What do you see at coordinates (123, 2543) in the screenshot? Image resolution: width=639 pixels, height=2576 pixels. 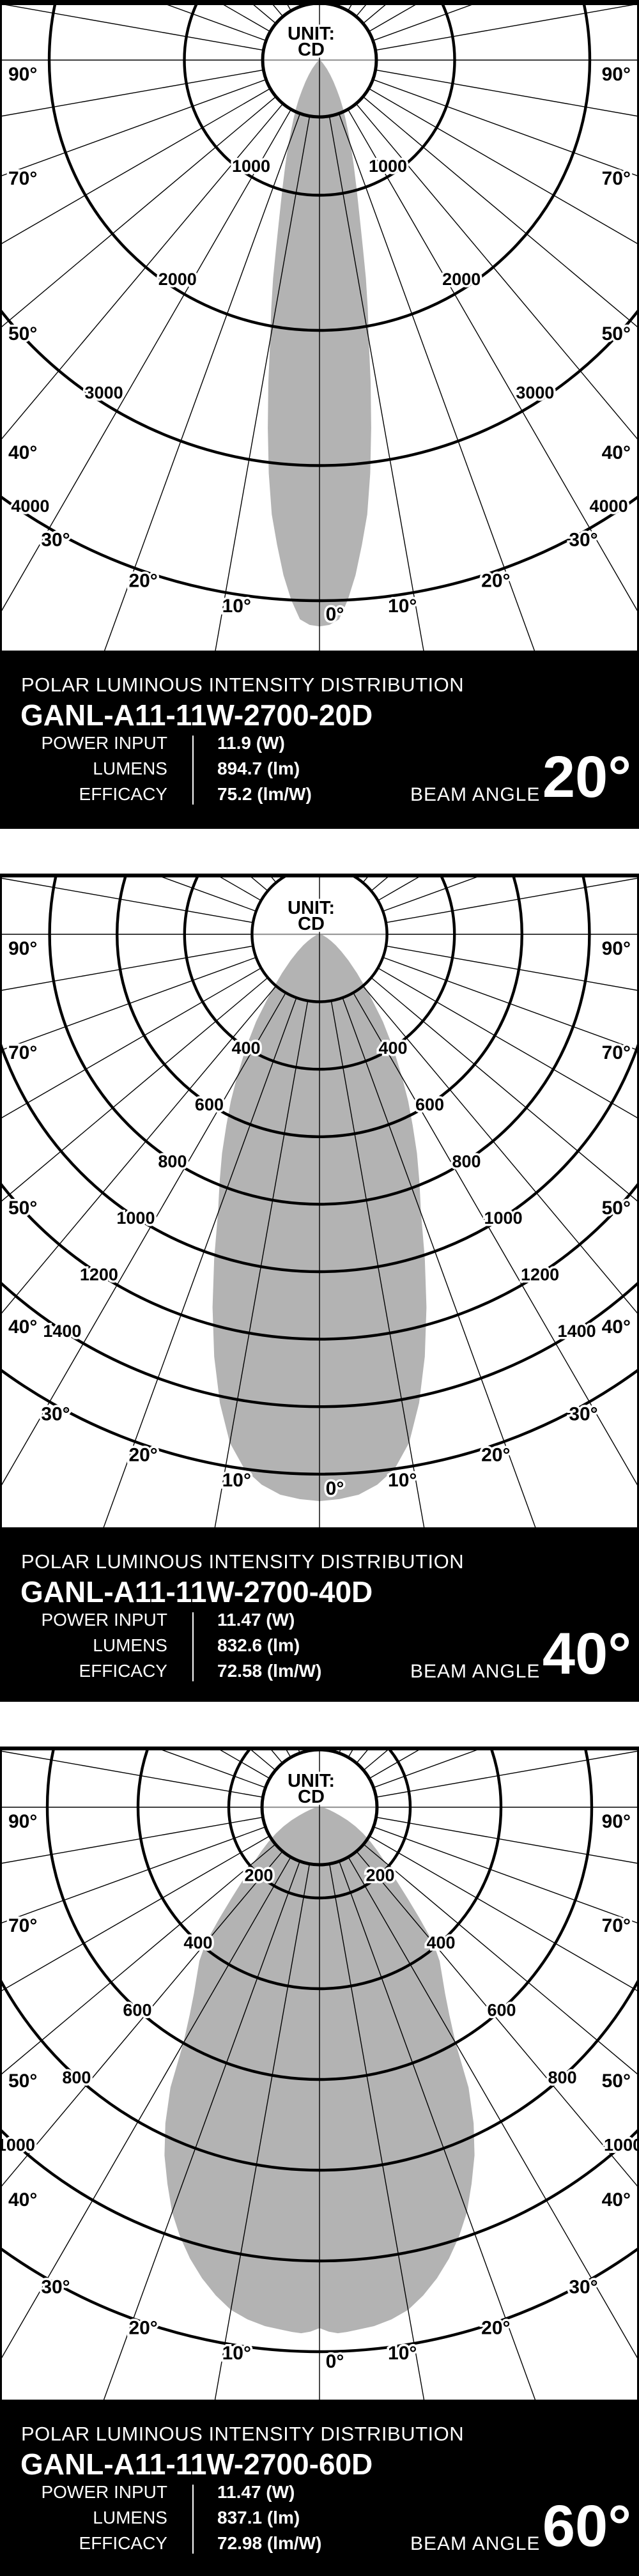 I see `spec-label-efficacy: EFFICACY` at bounding box center [123, 2543].